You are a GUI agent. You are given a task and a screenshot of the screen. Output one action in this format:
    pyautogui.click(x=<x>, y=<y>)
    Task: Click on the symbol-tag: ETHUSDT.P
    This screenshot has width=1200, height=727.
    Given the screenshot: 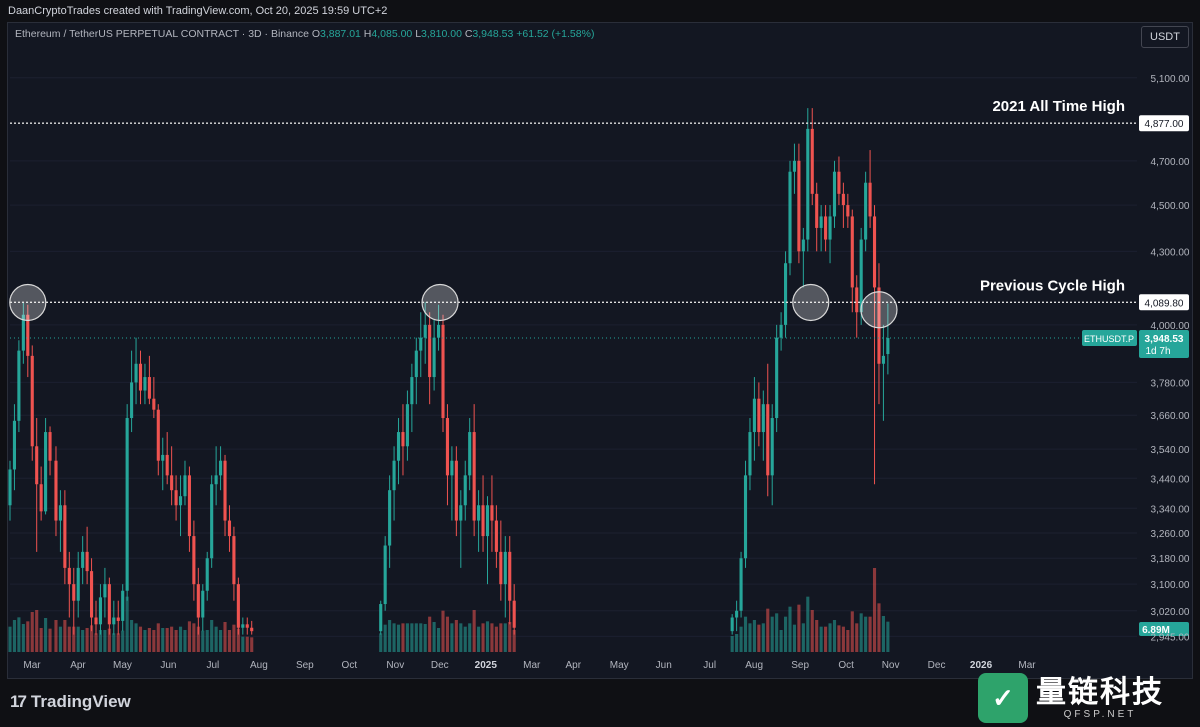 What is the action you would take?
    pyautogui.click(x=1109, y=339)
    